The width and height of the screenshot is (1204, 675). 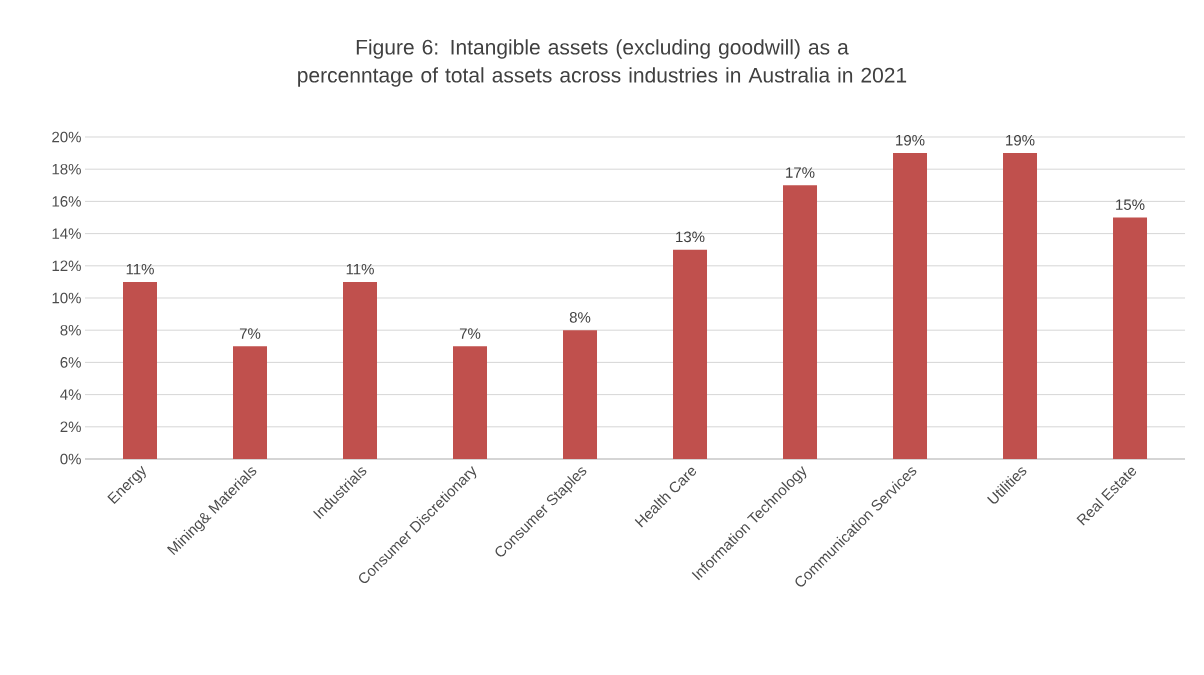 I want to click on y-tick-label: 16%, so click(x=66, y=201).